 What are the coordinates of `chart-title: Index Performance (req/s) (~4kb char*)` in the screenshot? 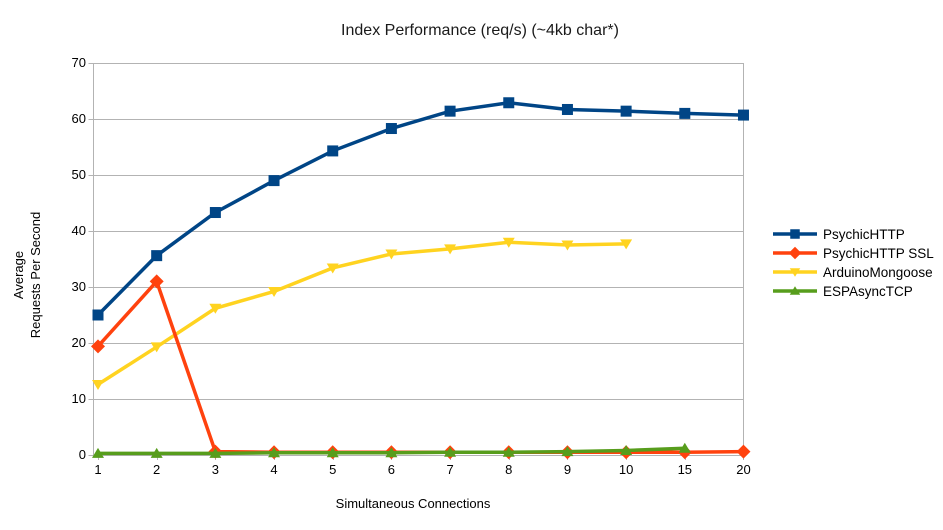 It's located at (480, 30).